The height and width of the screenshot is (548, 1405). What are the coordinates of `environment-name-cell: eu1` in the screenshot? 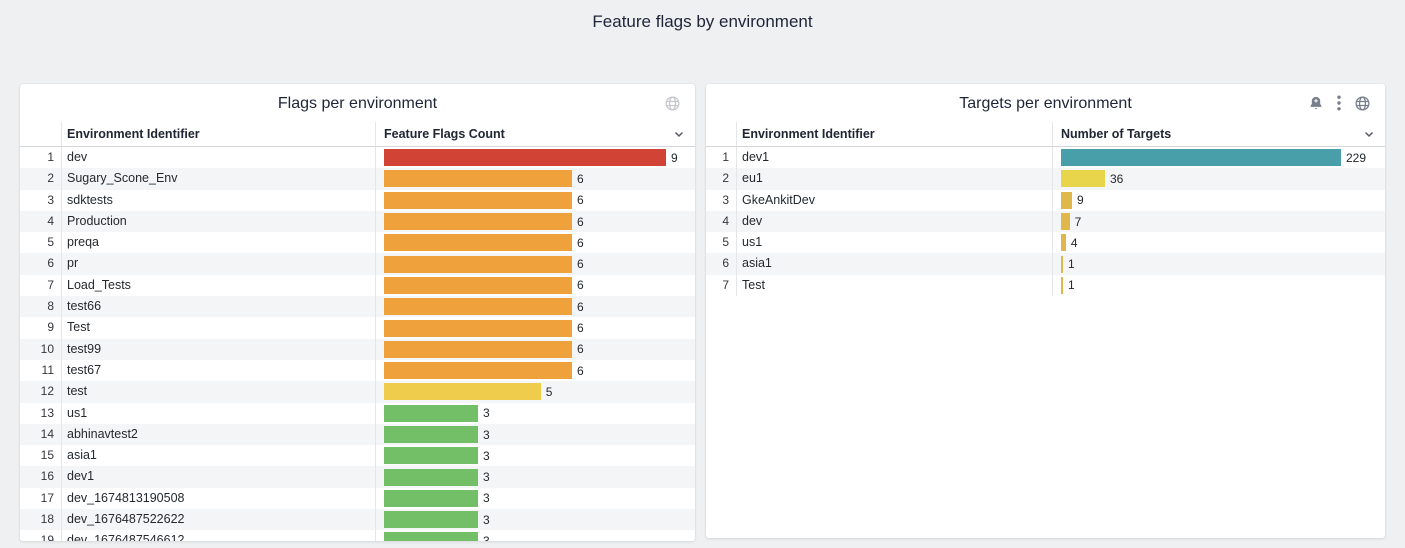 It's located at (895, 179).